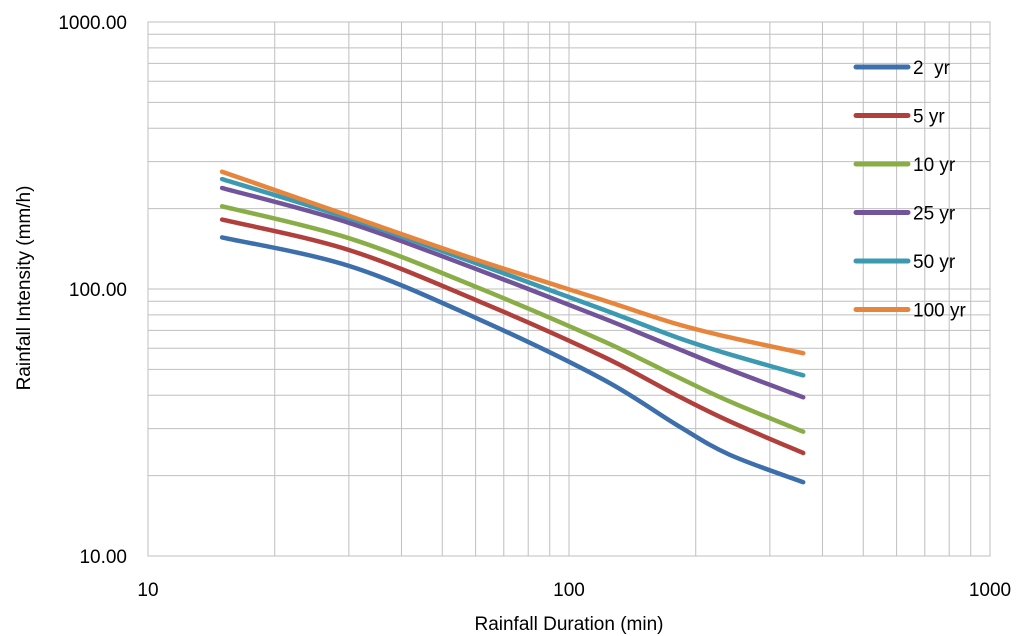 The width and height of the screenshot is (1020, 636). I want to click on legend-label: 5 yr, so click(929, 117).